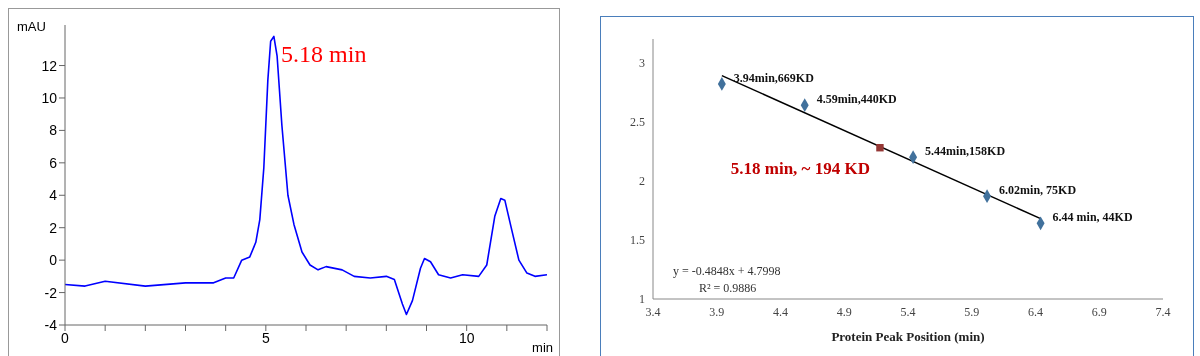  Describe the element at coordinates (53, 195) in the screenshot. I see `y-tick-label: 4` at that location.